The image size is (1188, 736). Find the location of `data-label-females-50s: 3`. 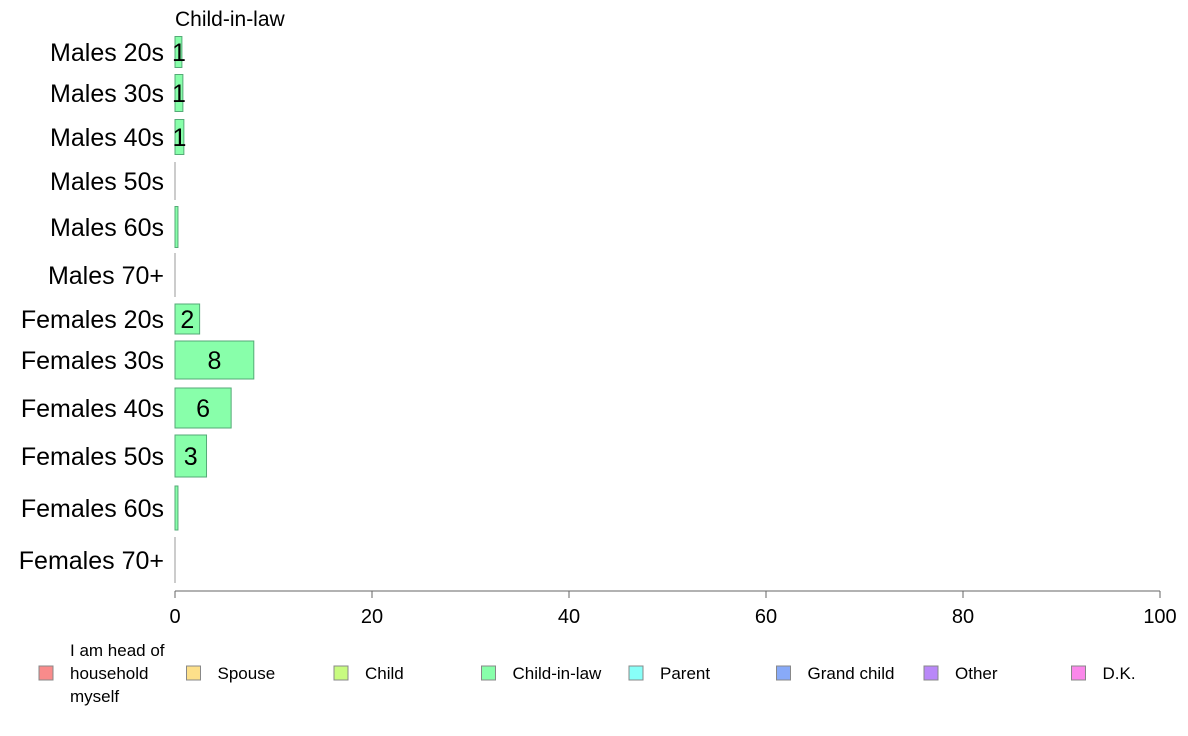

data-label-females-50s: 3 is located at coordinates (191, 457).